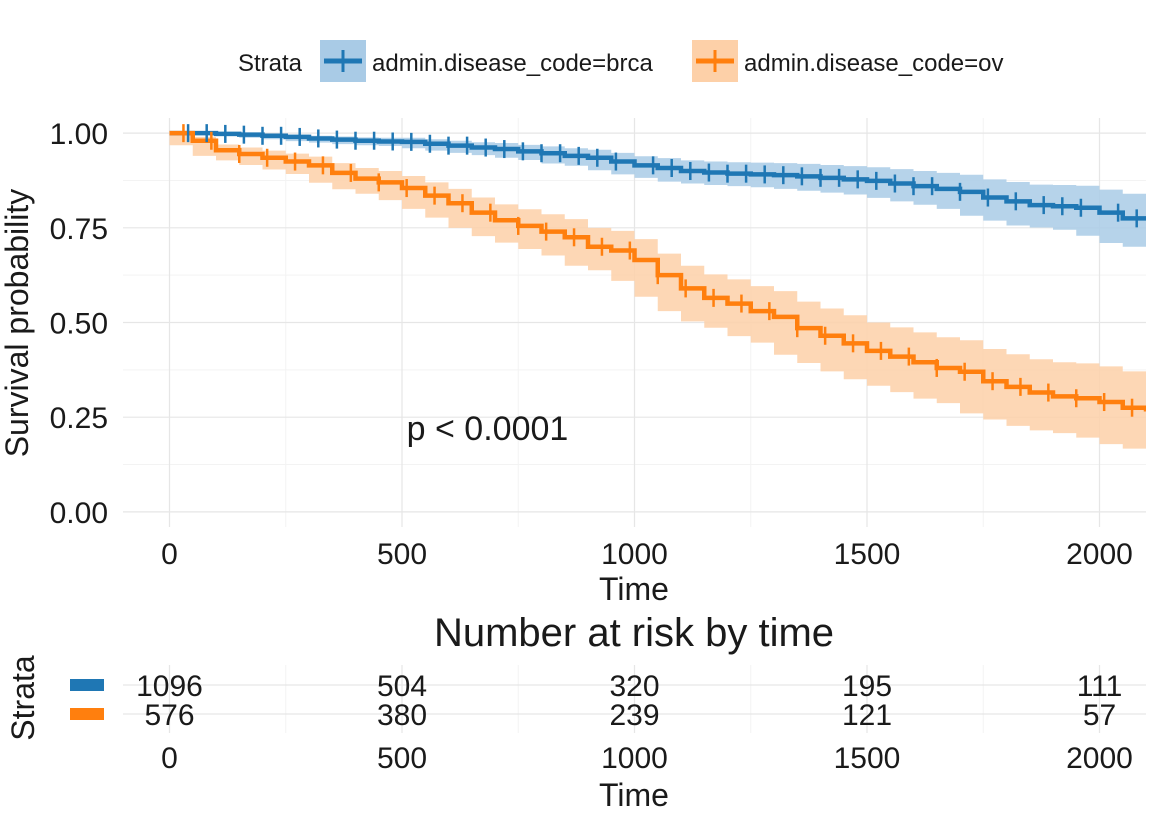  I want to click on risk-count: 1096, so click(169, 686).